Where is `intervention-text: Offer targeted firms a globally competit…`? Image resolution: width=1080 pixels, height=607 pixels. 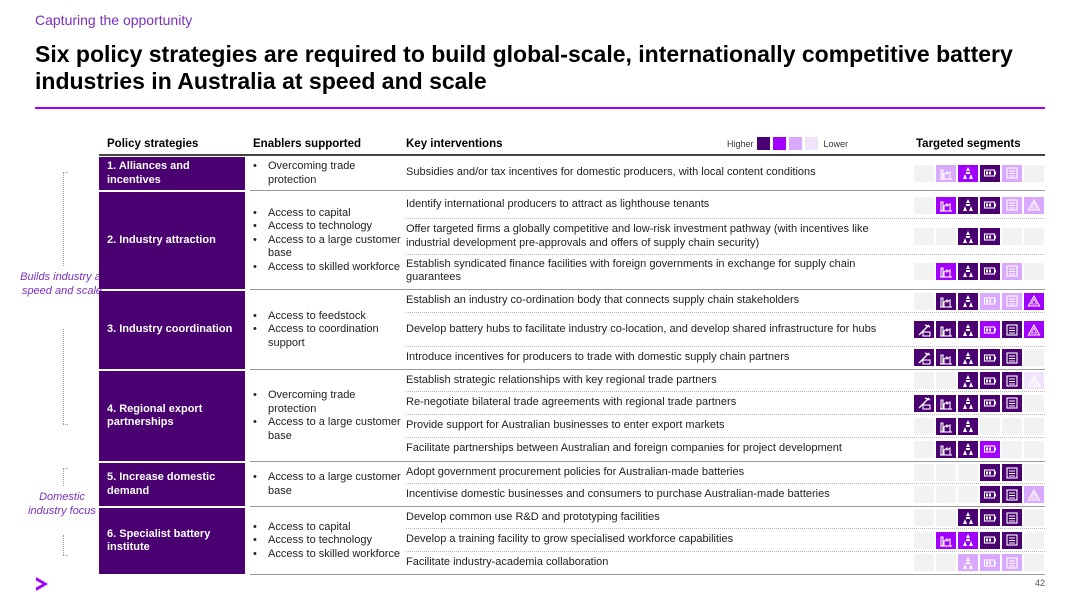
intervention-text: Offer targeted firms a globally competit… is located at coordinates (651, 236).